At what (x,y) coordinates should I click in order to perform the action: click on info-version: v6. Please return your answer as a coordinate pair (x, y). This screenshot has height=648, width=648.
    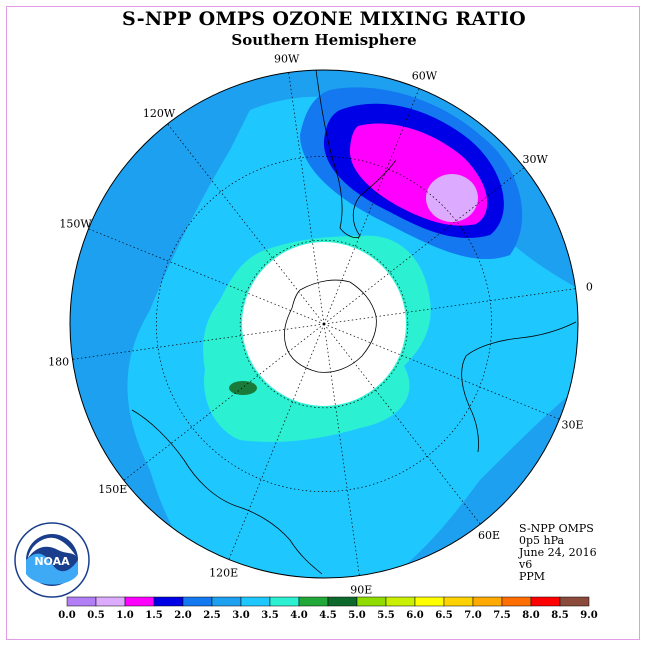
    Looking at the image, I should click on (526, 564).